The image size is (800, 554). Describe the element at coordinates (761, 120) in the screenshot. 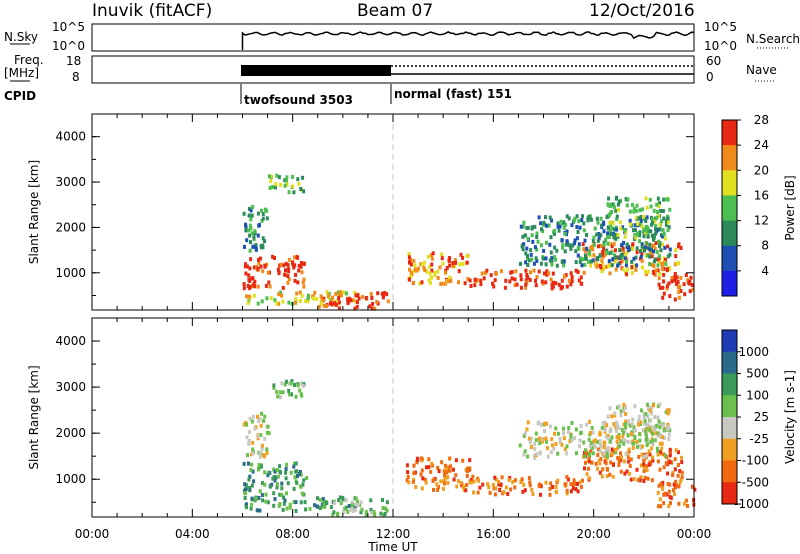

I see `power-colorbar-label: 28` at that location.